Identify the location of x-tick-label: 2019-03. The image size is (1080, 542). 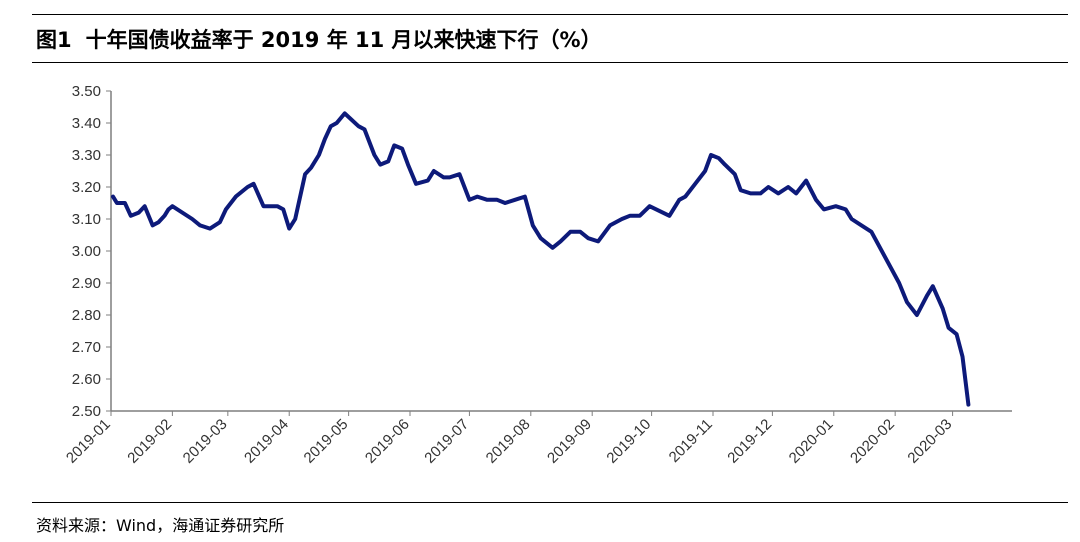
(205, 441).